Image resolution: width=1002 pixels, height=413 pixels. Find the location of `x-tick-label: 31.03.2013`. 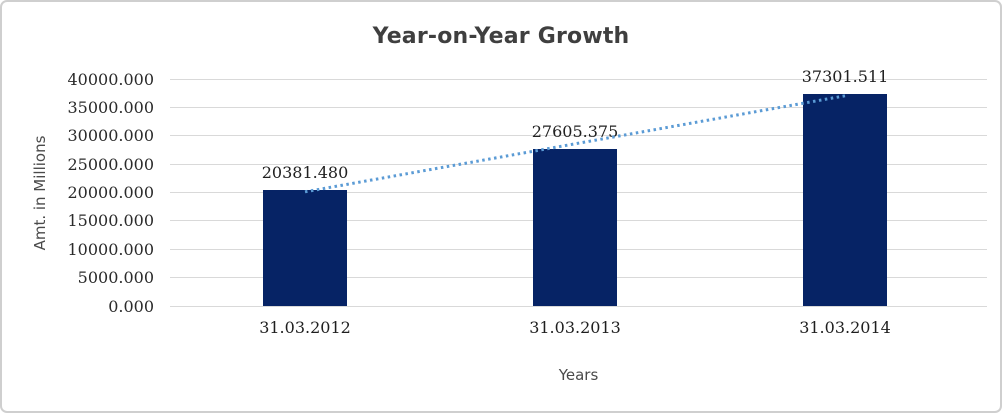

x-tick-label: 31.03.2013 is located at coordinates (575, 327).